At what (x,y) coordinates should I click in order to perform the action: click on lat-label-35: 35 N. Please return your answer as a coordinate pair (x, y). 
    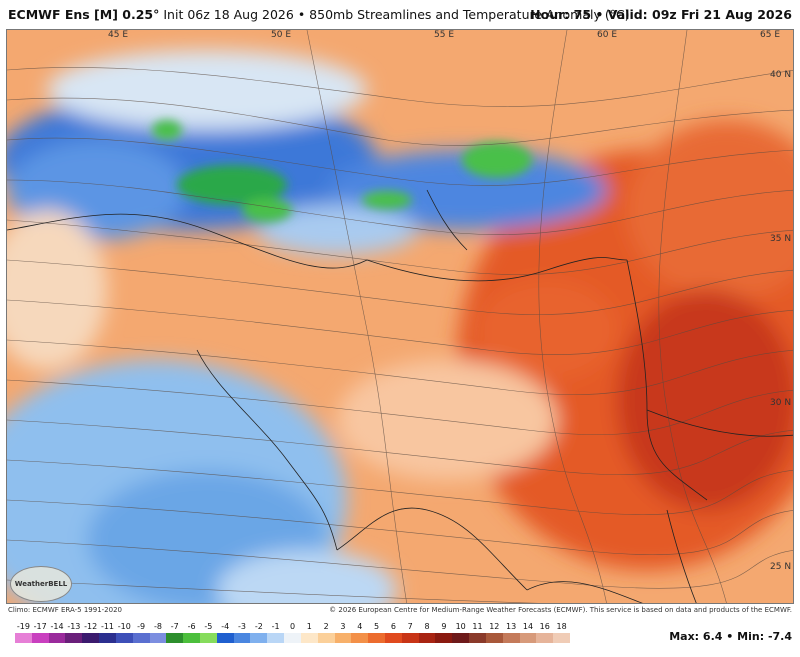
    Looking at the image, I should click on (781, 239).